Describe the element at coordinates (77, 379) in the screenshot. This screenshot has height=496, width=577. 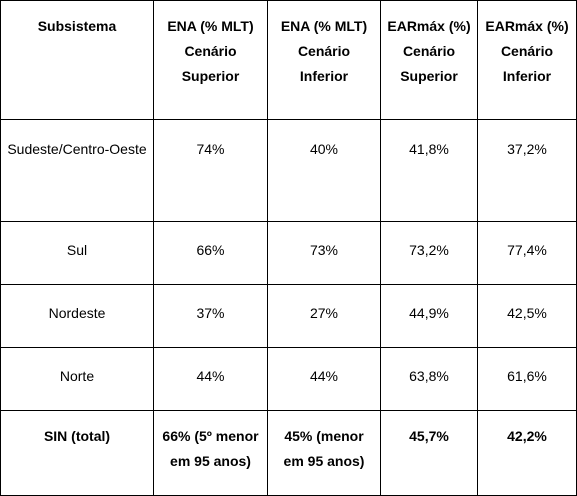
I see `cell-subsistema: Norte` at that location.